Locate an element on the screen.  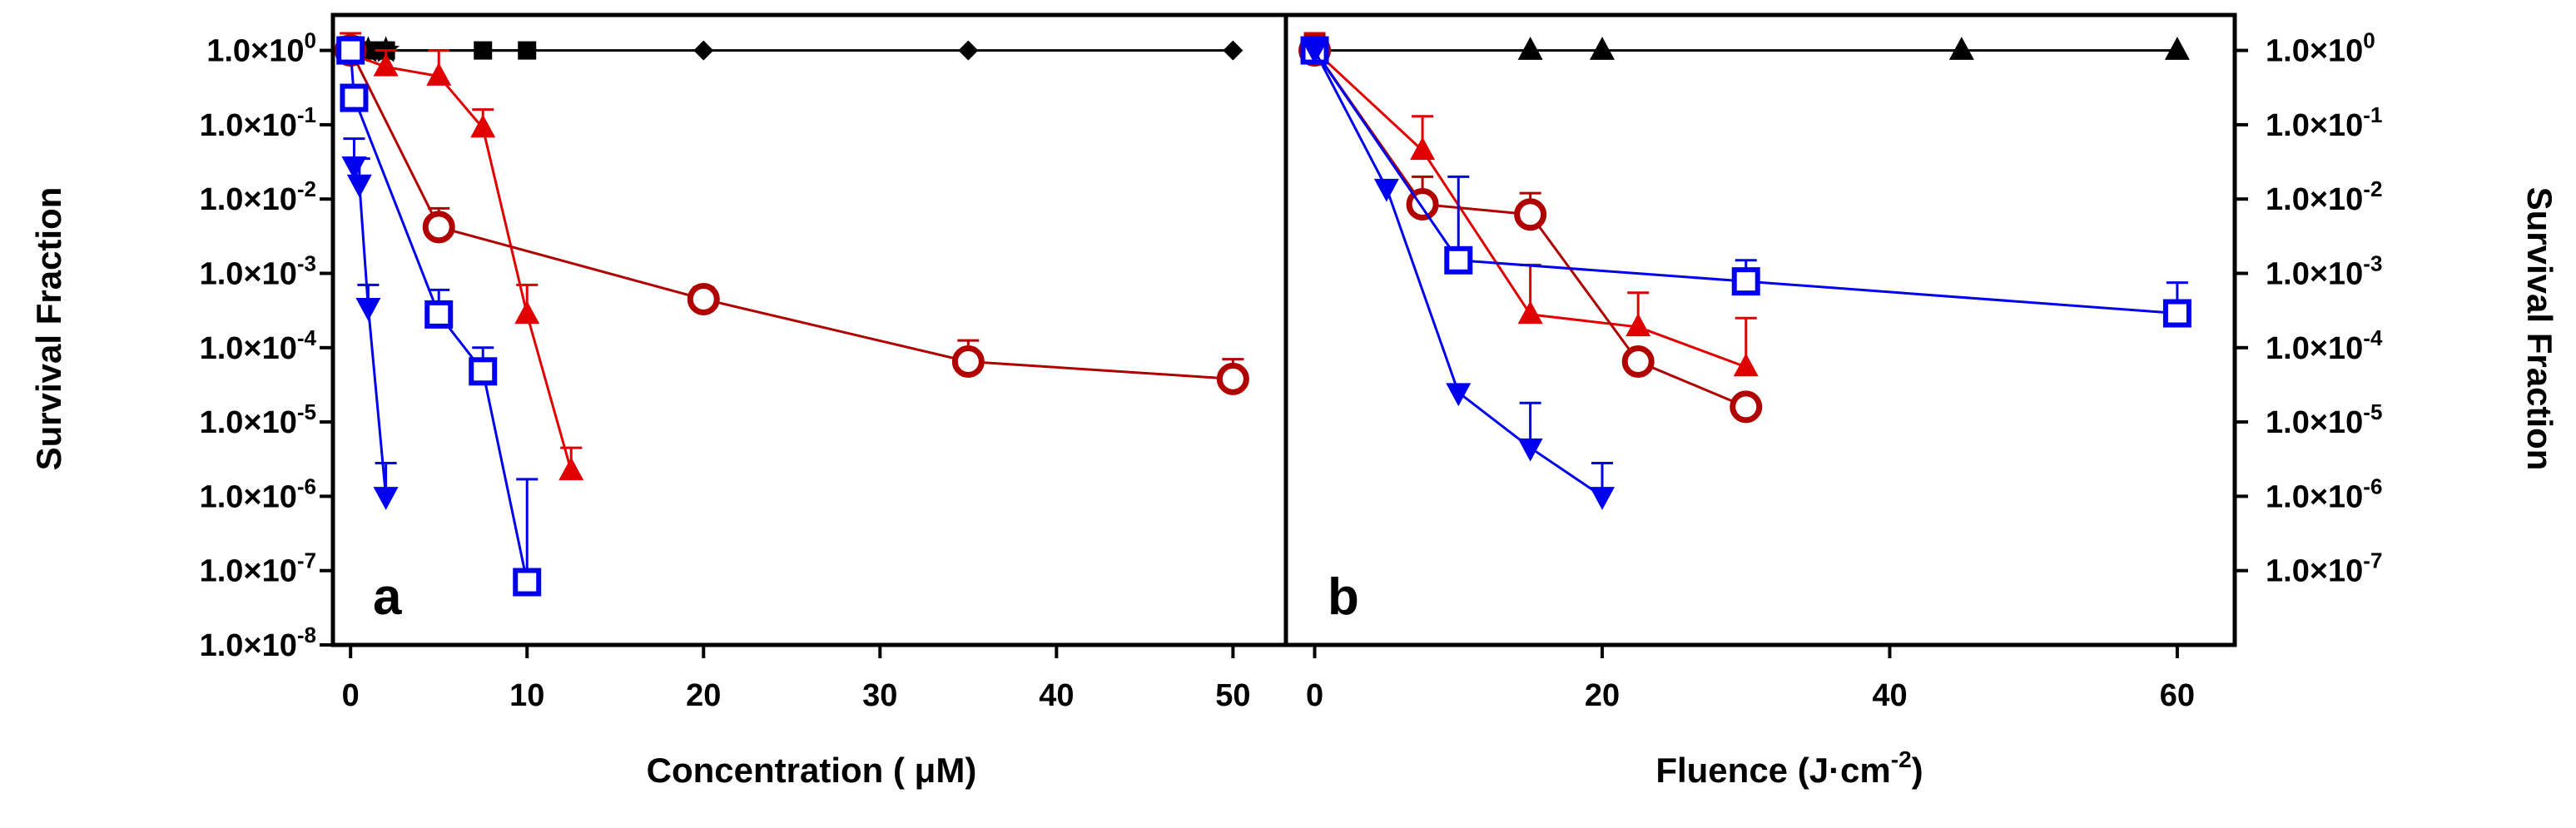
panel-a-x-tick-label: 20 is located at coordinates (703, 695).